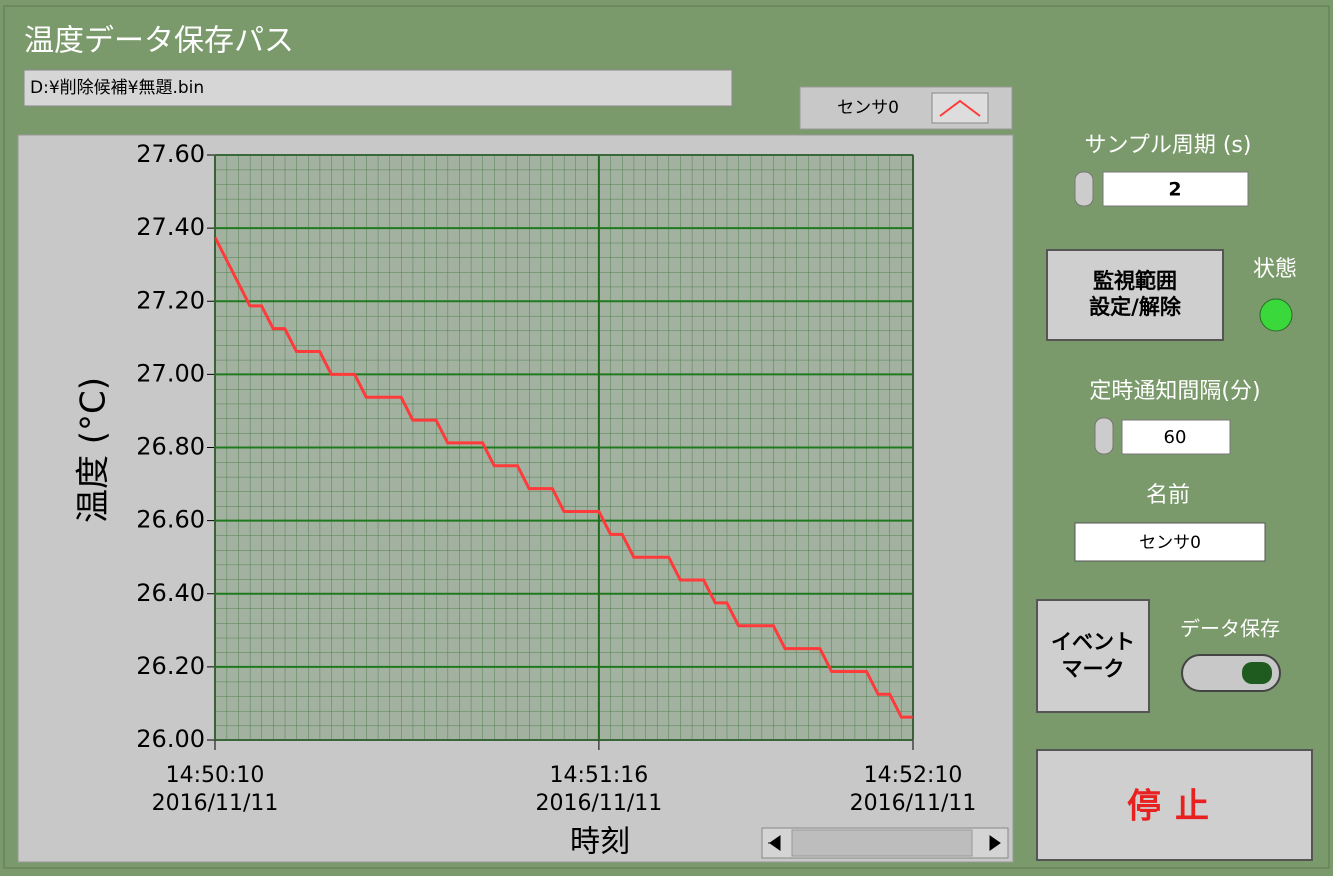 This screenshot has height=876, width=1333. I want to click on stop-button-label: 停止, so click(1175, 807).